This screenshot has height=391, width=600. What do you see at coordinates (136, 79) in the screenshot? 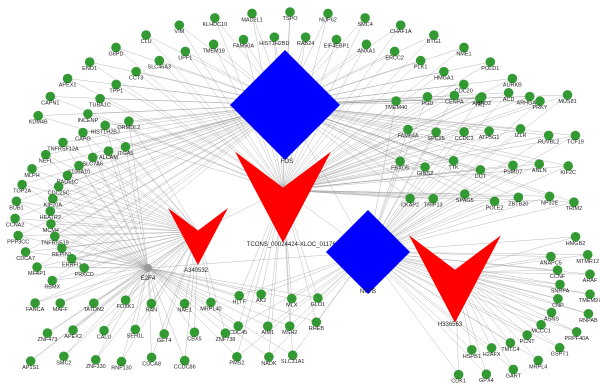
I see `gene-label: CCT3` at bounding box center [136, 79].